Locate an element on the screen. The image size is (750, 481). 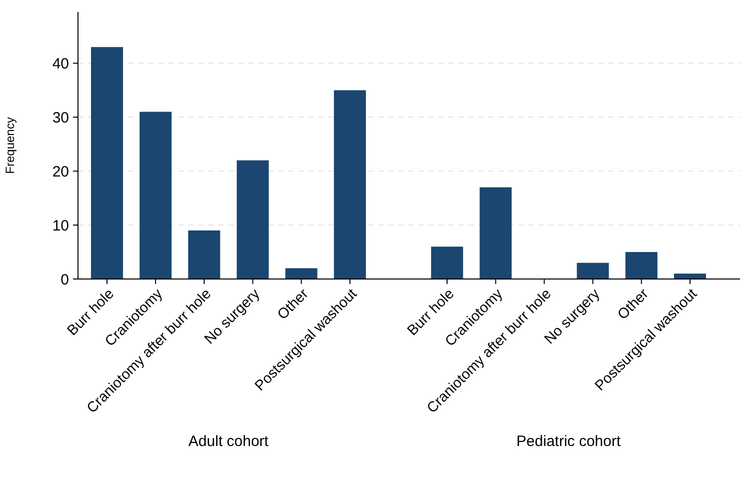
y-tick-label: 30 is located at coordinates (60, 117).